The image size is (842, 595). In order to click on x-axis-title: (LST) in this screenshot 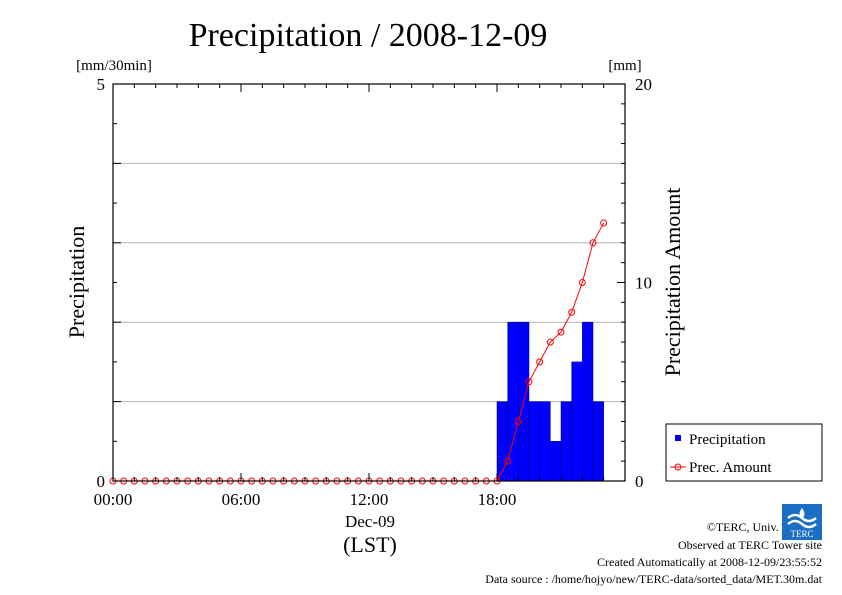, I will do `click(370, 544)`.